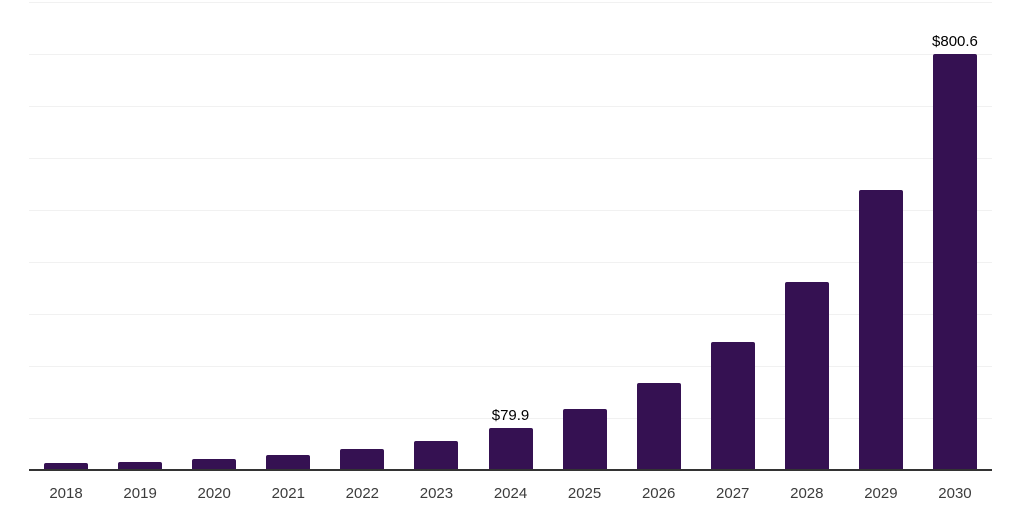 Image resolution: width=1024 pixels, height=512 pixels. I want to click on value-label-2030: $800.6, so click(955, 41).